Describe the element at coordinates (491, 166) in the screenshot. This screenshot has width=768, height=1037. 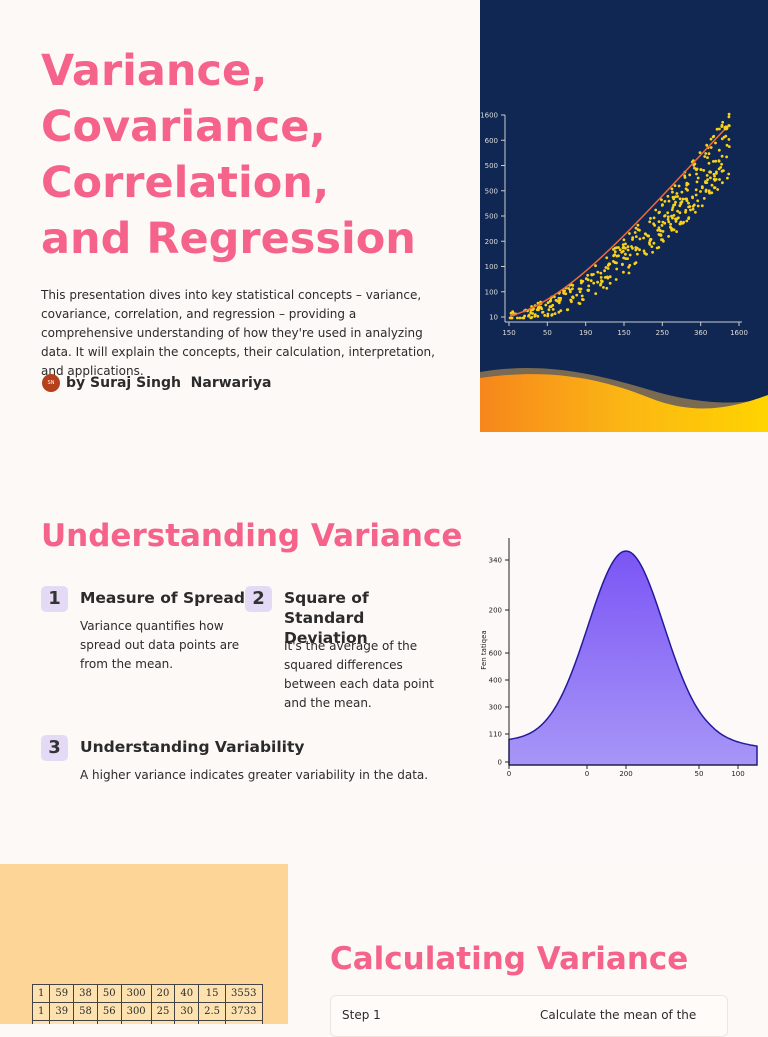
I see `y-tick-label: 500` at that location.